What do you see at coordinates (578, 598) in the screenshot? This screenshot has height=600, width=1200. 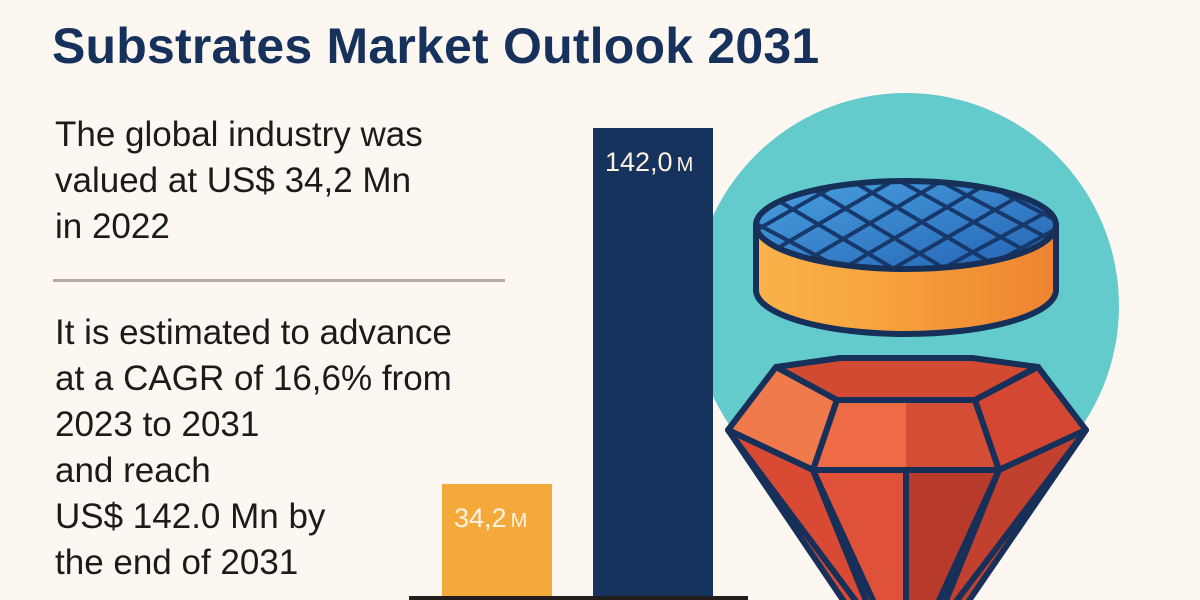 I see `chart-baseline` at bounding box center [578, 598].